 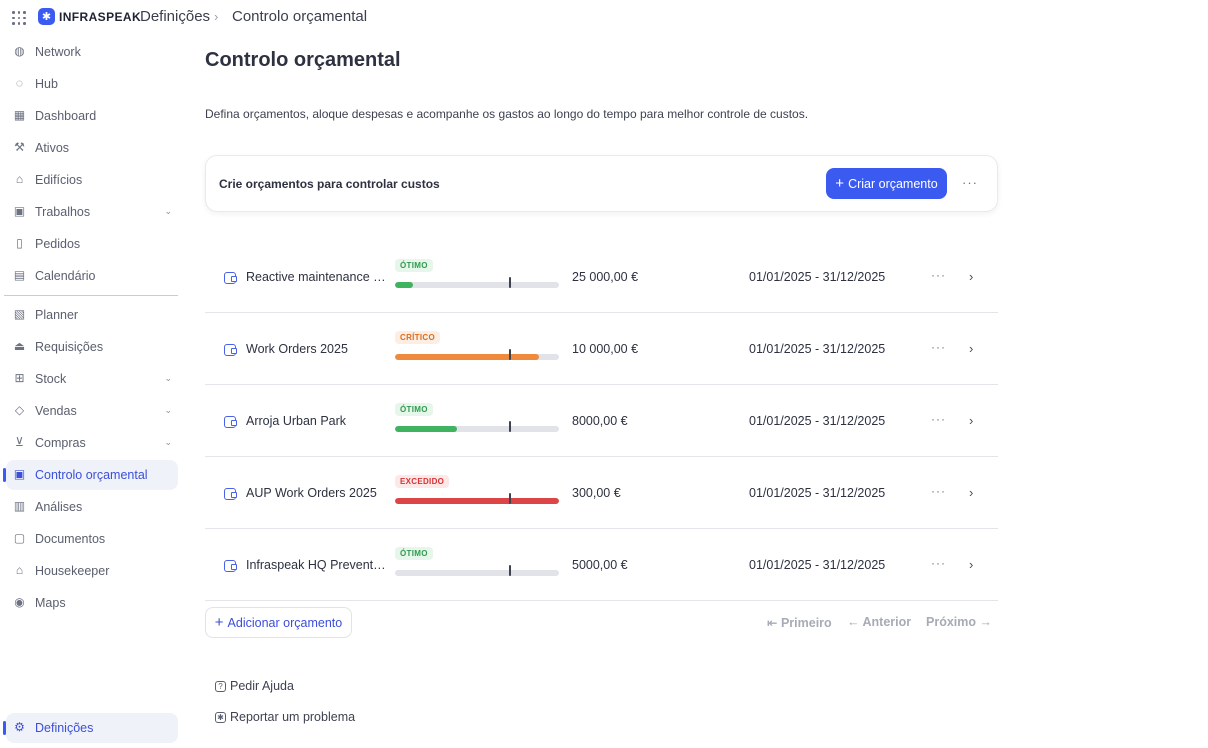 I want to click on sidebar-item-housekeeper: ⌂ Housekeeper, so click(x=92, y=571).